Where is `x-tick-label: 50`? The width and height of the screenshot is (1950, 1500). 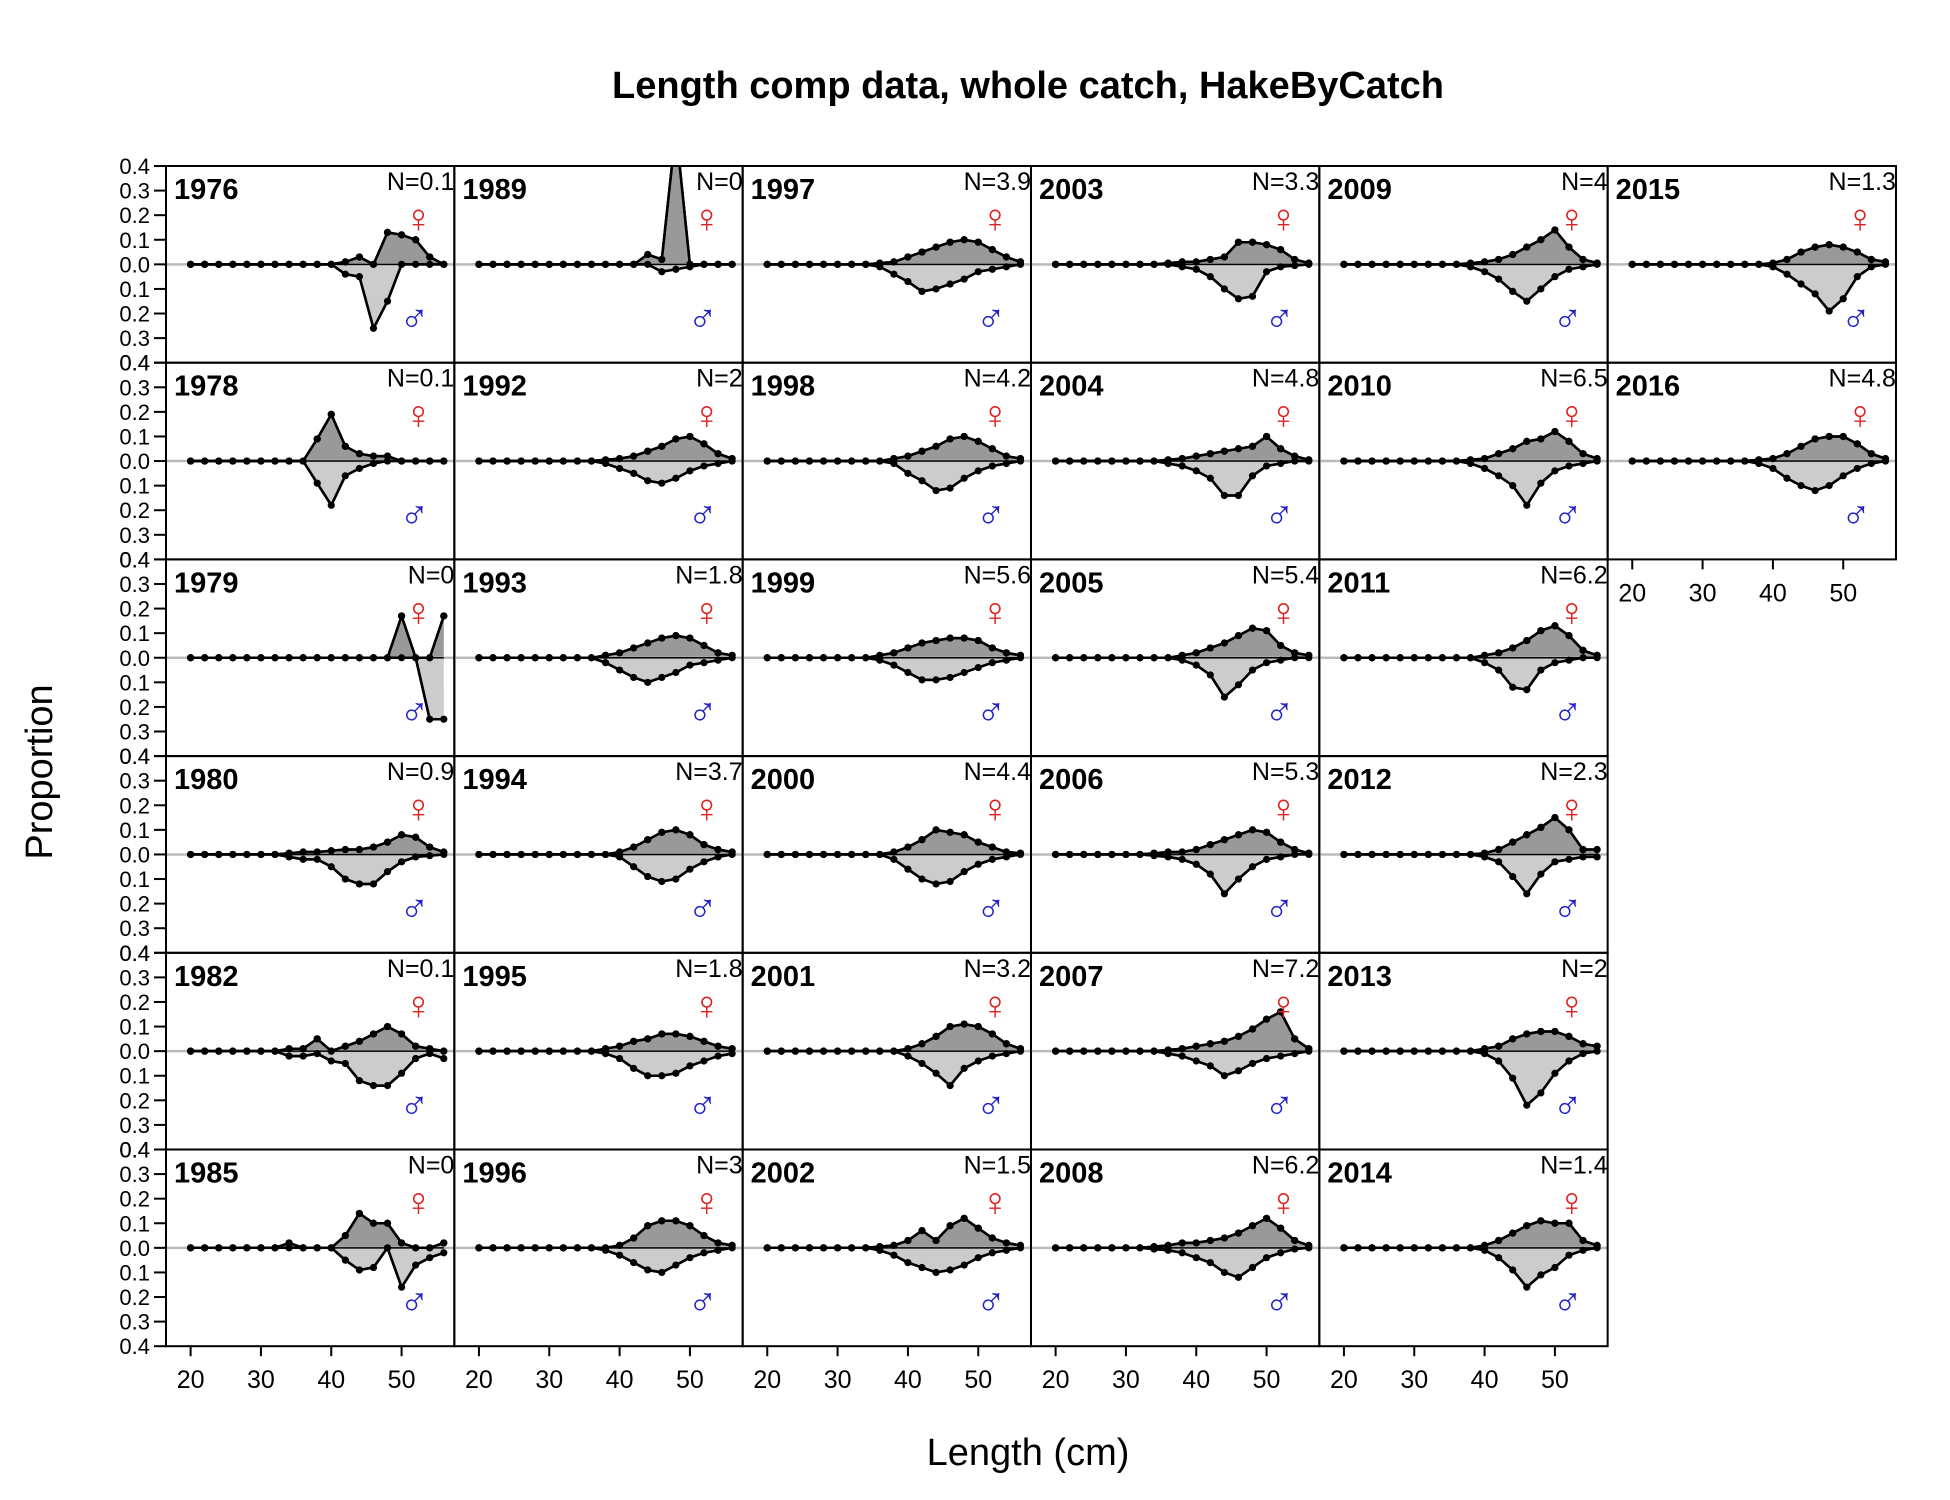 x-tick-label: 50 is located at coordinates (1843, 593).